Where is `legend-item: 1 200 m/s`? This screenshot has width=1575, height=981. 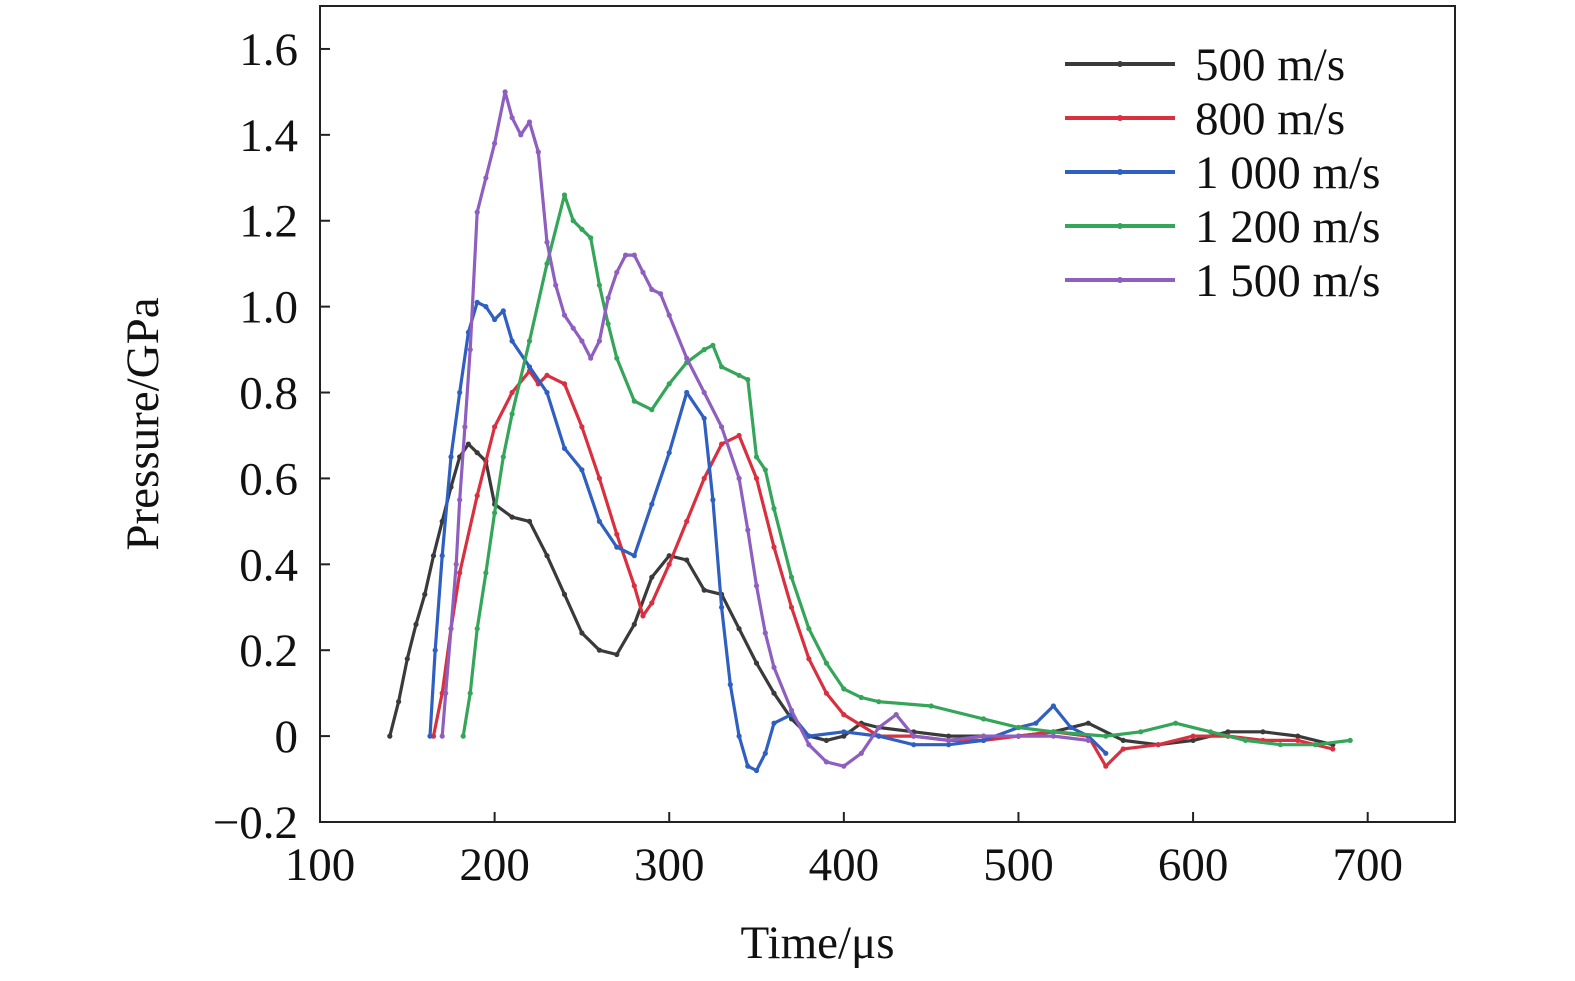 legend-item: 1 200 m/s is located at coordinates (1222, 227).